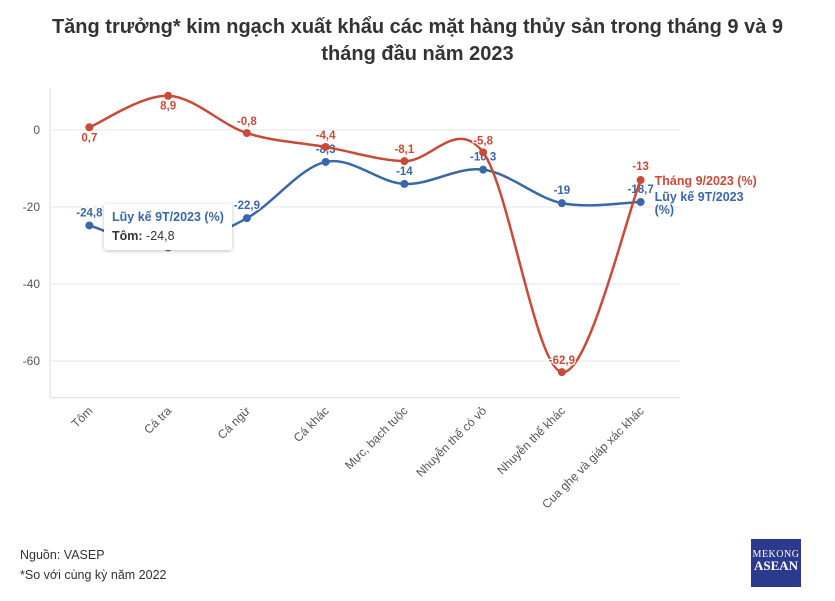 The image size is (835, 601). I want to click on logo-line2: ASEAN, so click(776, 565).